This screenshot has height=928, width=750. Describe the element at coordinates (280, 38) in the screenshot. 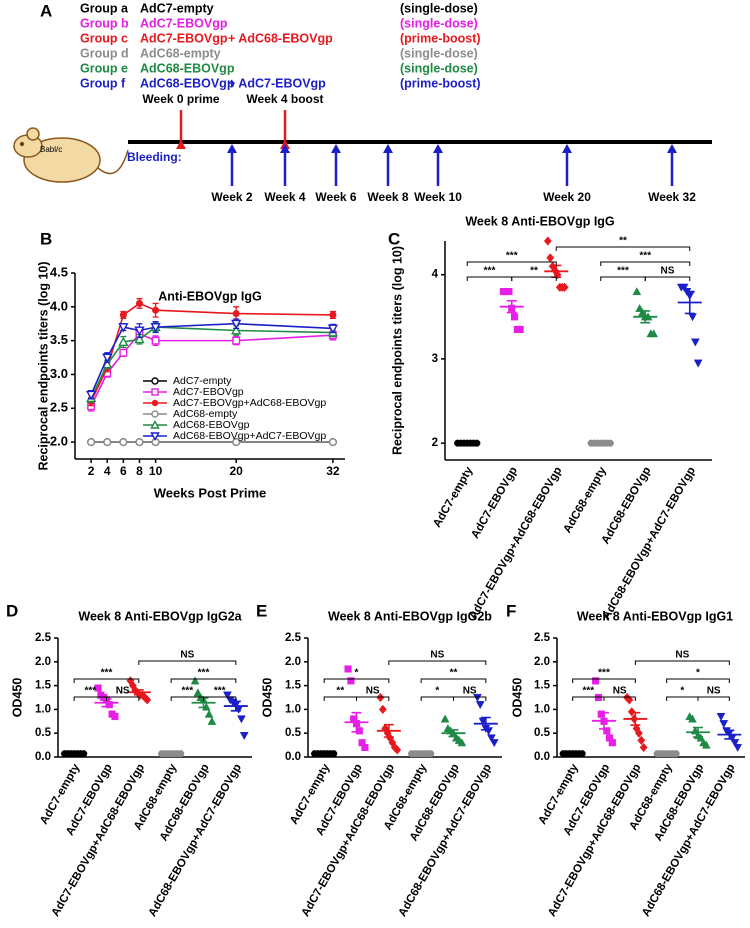

I see `group-boost: + AdC68-EBOVgp` at that location.